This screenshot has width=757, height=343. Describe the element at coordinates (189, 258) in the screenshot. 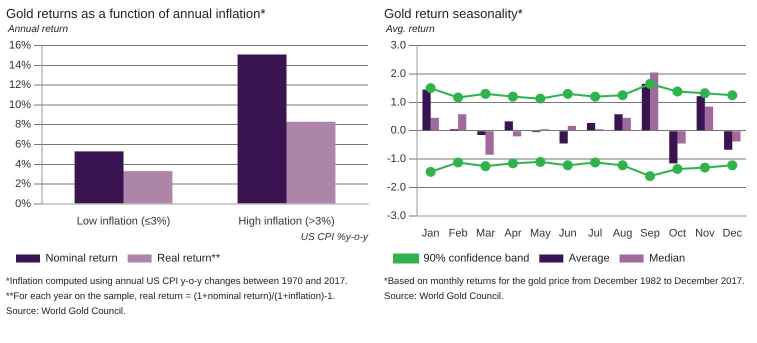

I see `legend-label: Real return**` at that location.